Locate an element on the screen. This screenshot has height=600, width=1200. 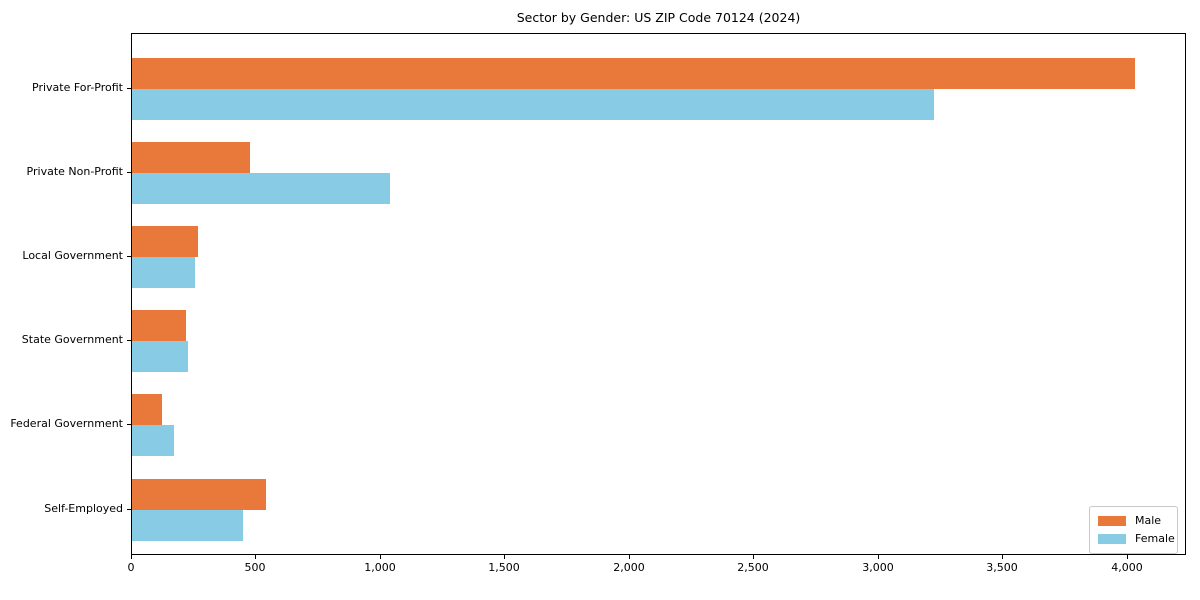
legend-label-female: Female is located at coordinates (1155, 538).